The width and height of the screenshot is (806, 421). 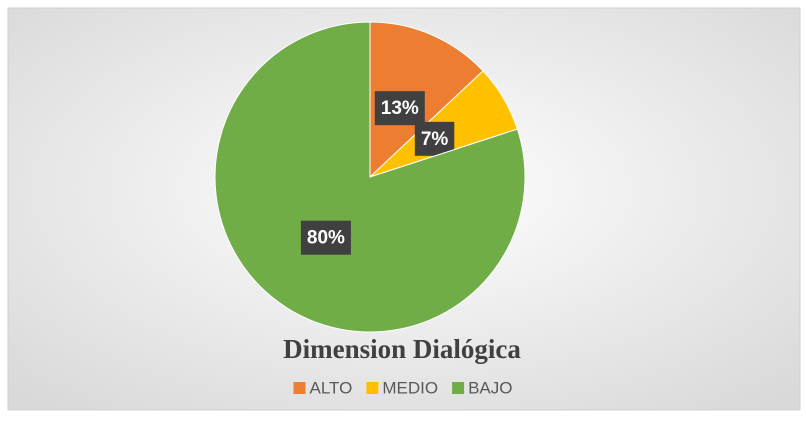 What do you see at coordinates (331, 387) in the screenshot?
I see `legend-label: ALTO` at bounding box center [331, 387].